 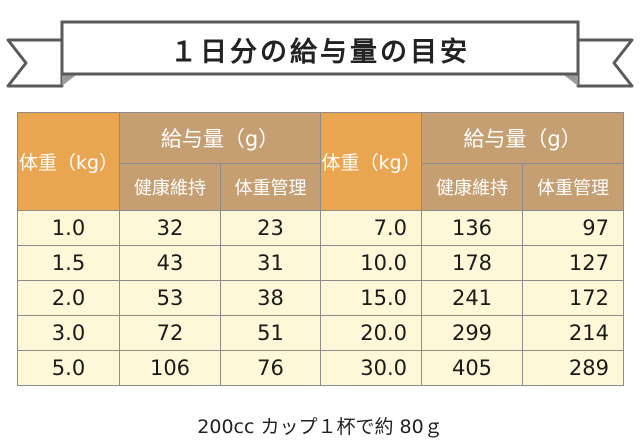 I want to click on subheader-weight-control-left: 体重管理, so click(x=270, y=187).